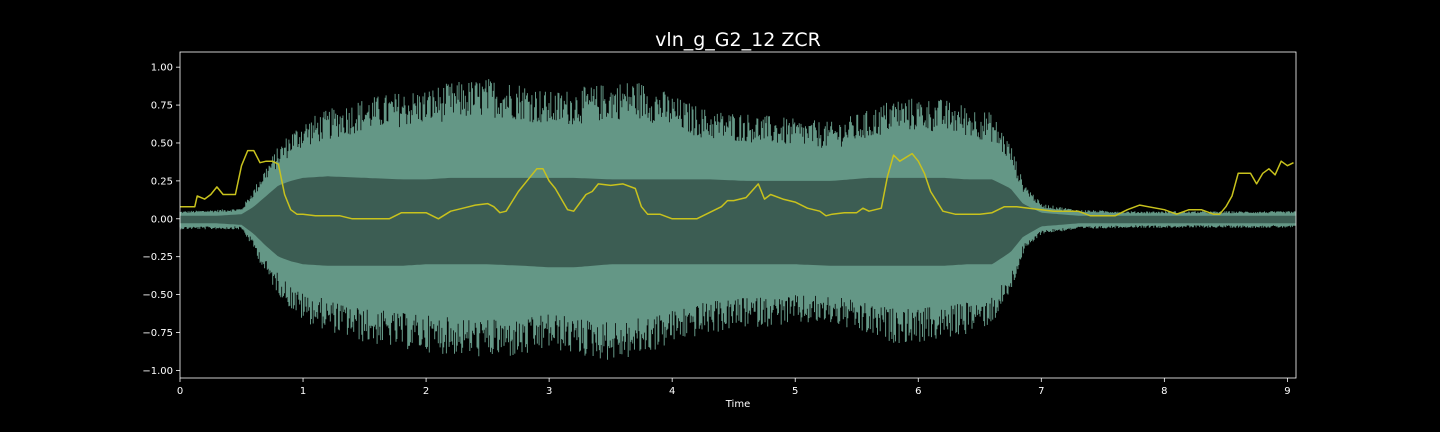 This screenshot has height=432, width=1440. Describe the element at coordinates (162, 181) in the screenshot. I see `y-tick-label: 0.25` at that location.